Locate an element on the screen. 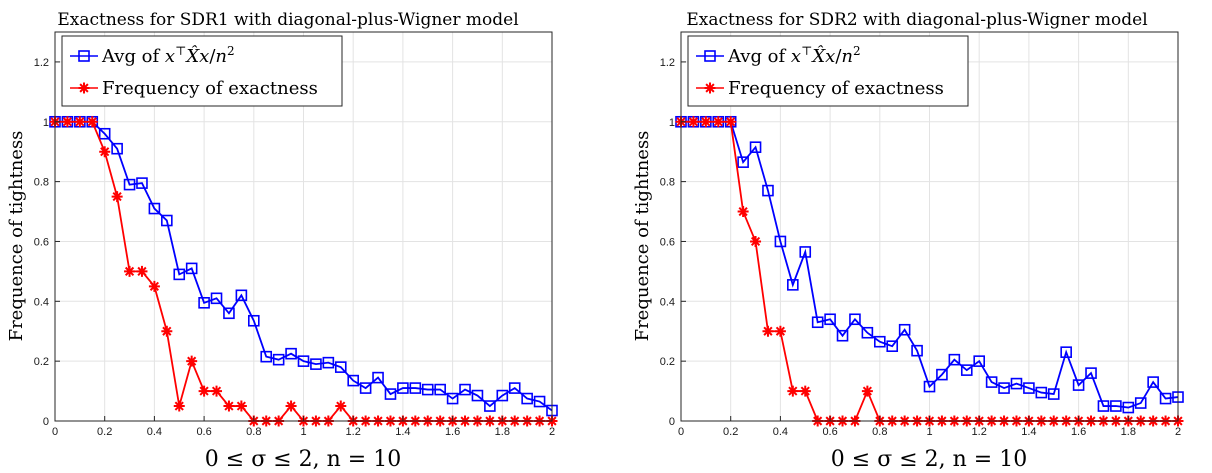  legend-square-marker-icon is located at coordinates (84, 56).